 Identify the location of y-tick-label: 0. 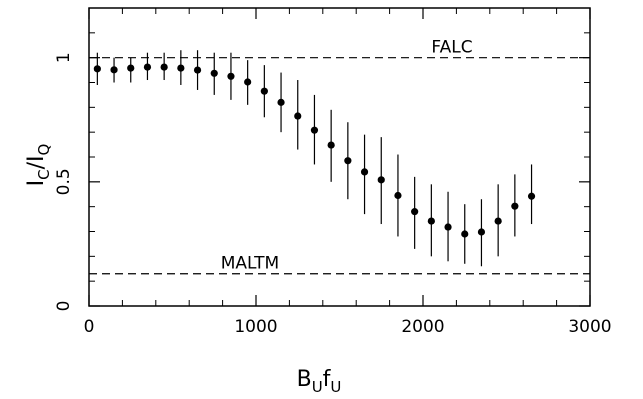
(64, 306).